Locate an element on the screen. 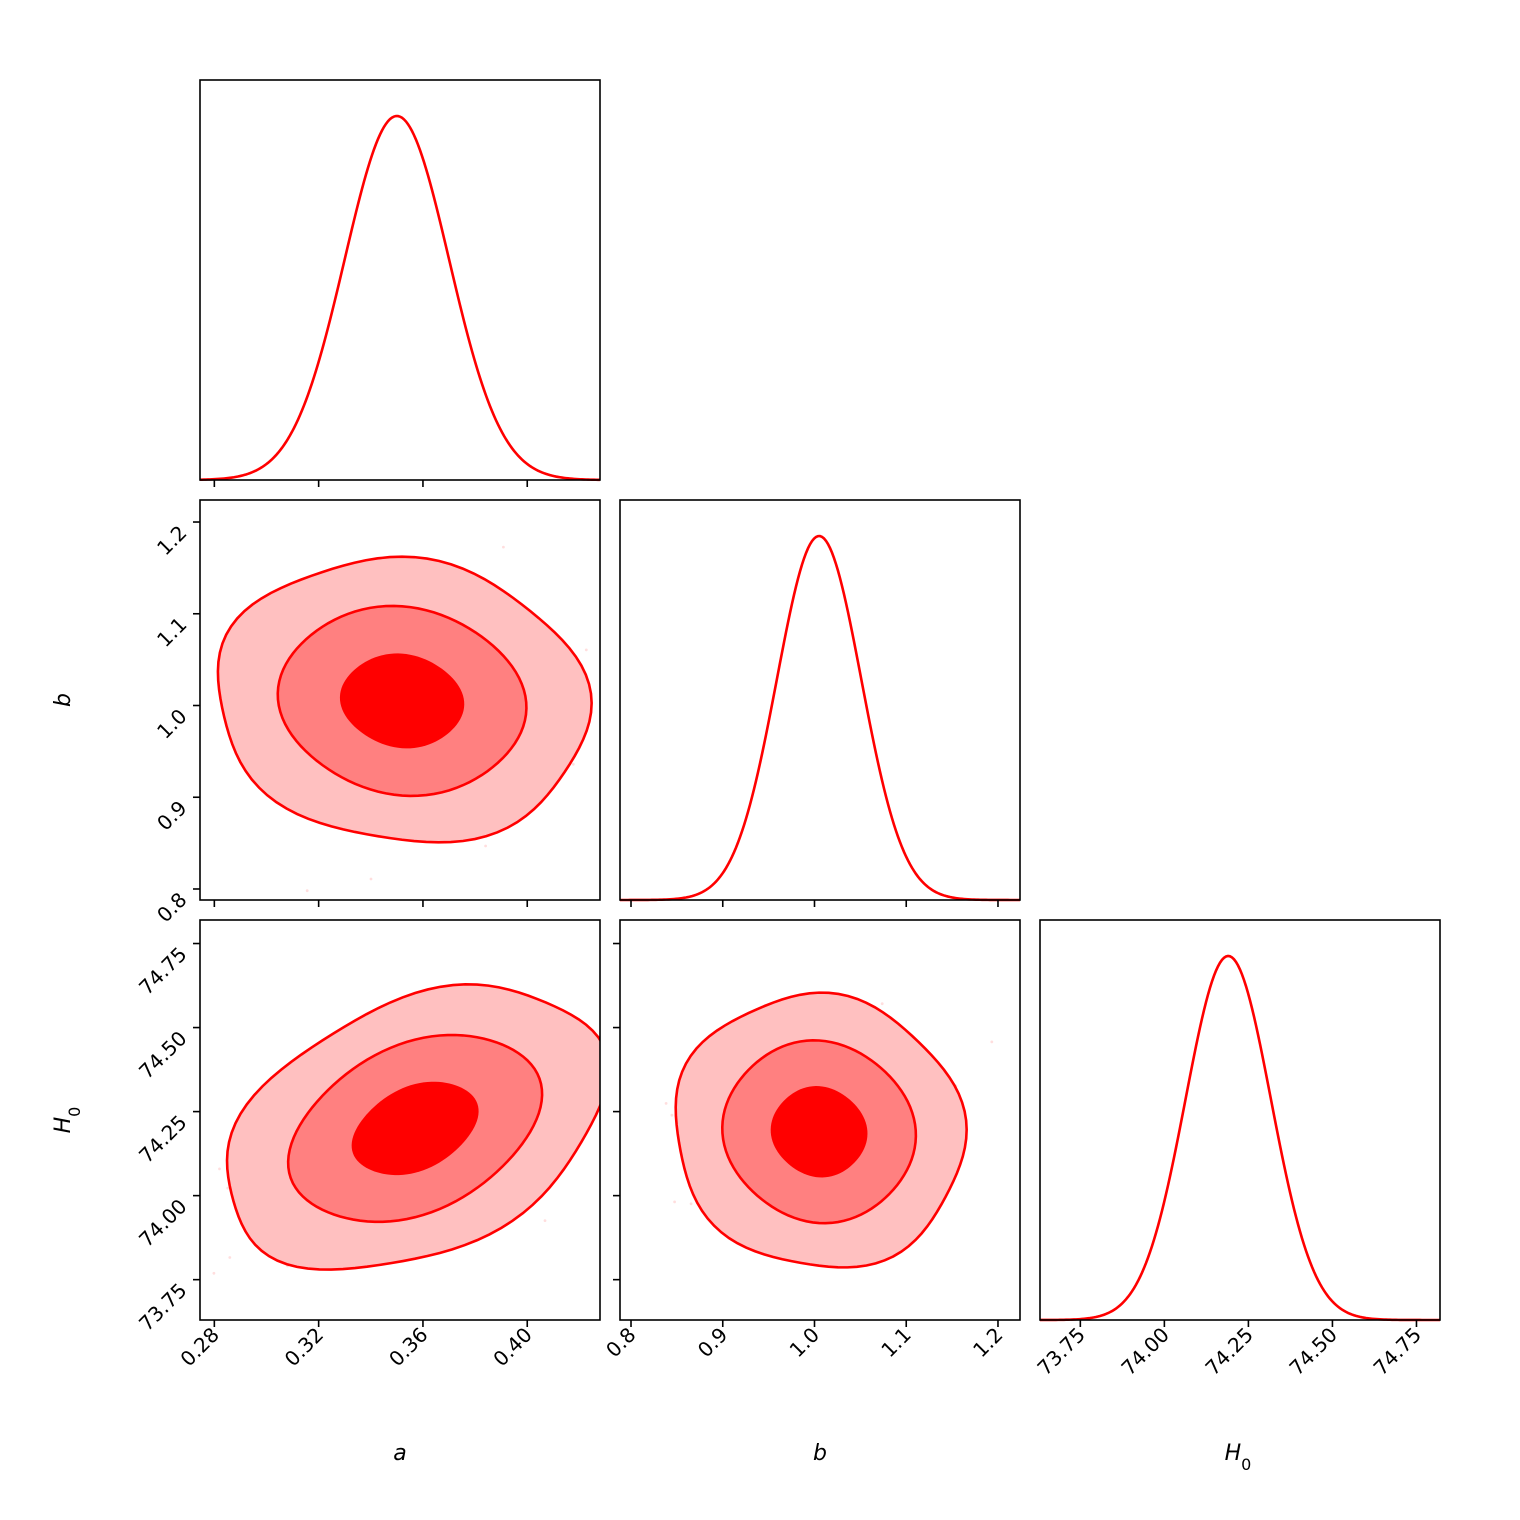 Image resolution: width=1520 pixels, height=1520 pixels. y-tick-label: 74.25 is located at coordinates (162, 1138).